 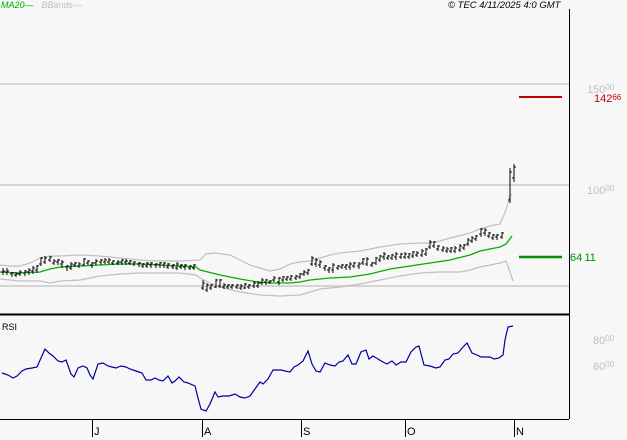 I want to click on x-label-N: N, so click(x=520, y=432).